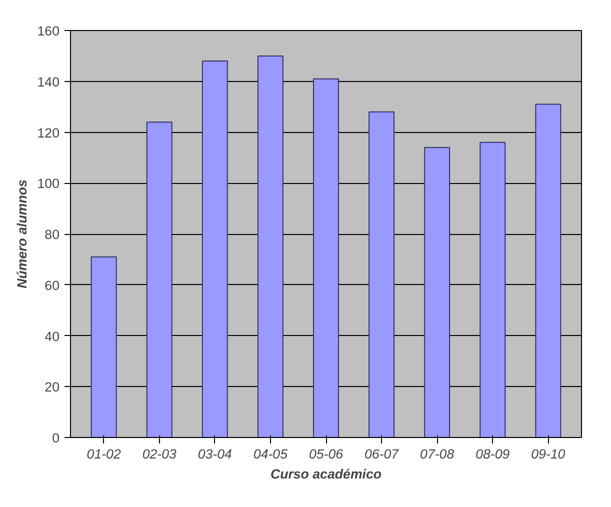 The image size is (611, 507). Describe the element at coordinates (48, 132) in the screenshot. I see `y-tick-label: 120` at that location.